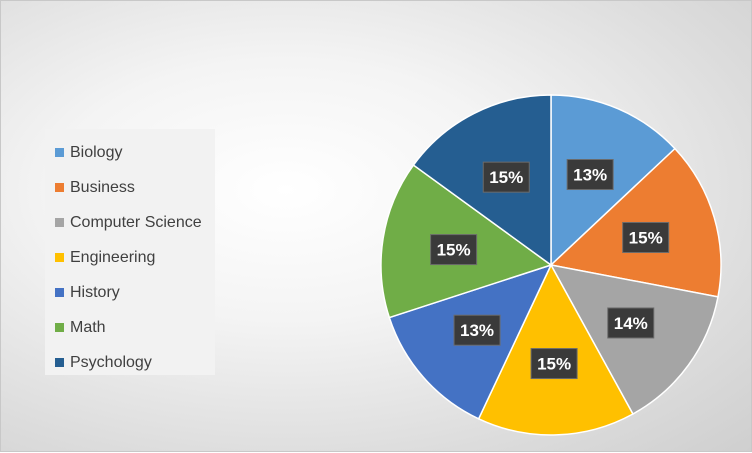  Describe the element at coordinates (96, 152) in the screenshot. I see `legend-label: Biology` at that location.